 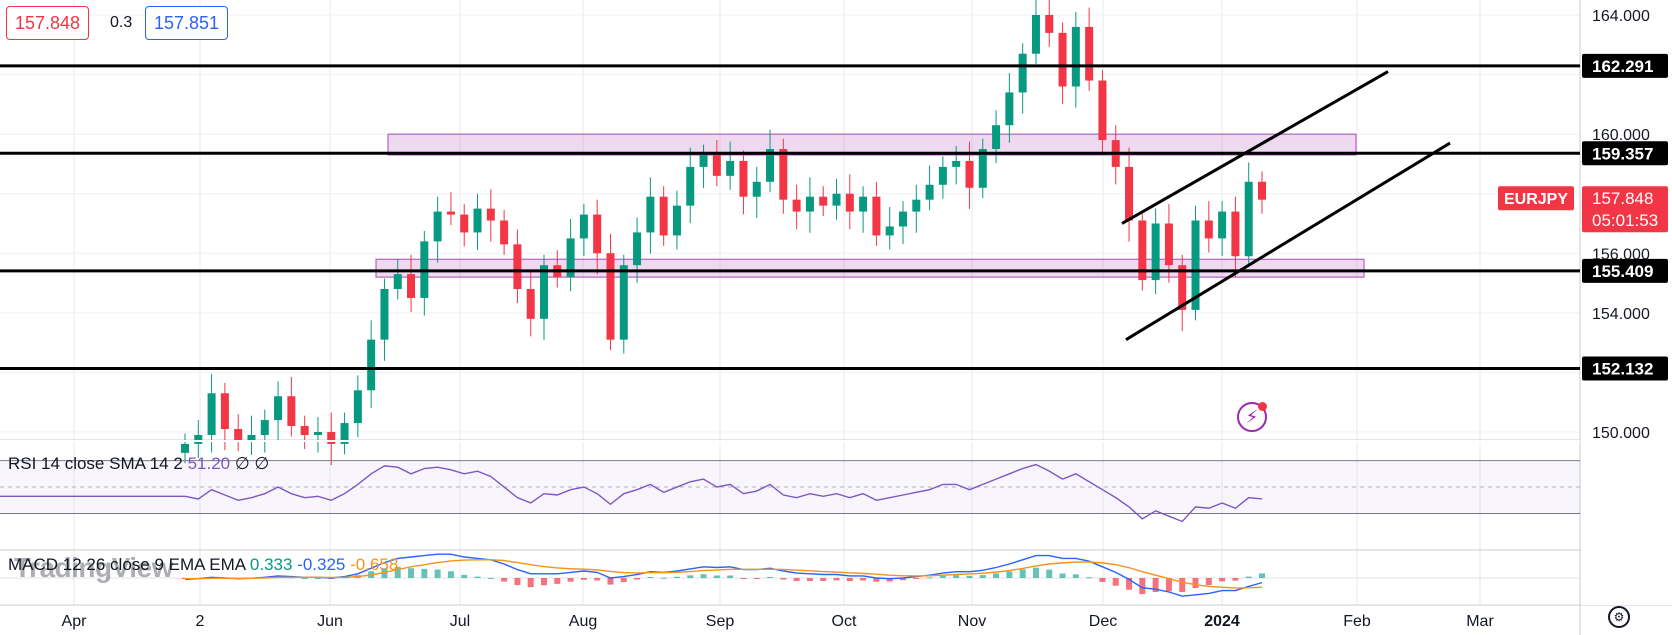 I want to click on y-tick-label-0: 150.000, so click(x=1621, y=433).